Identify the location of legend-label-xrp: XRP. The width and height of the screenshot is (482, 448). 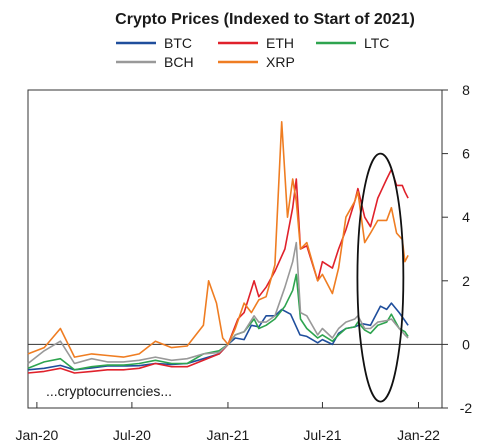
(280, 62).